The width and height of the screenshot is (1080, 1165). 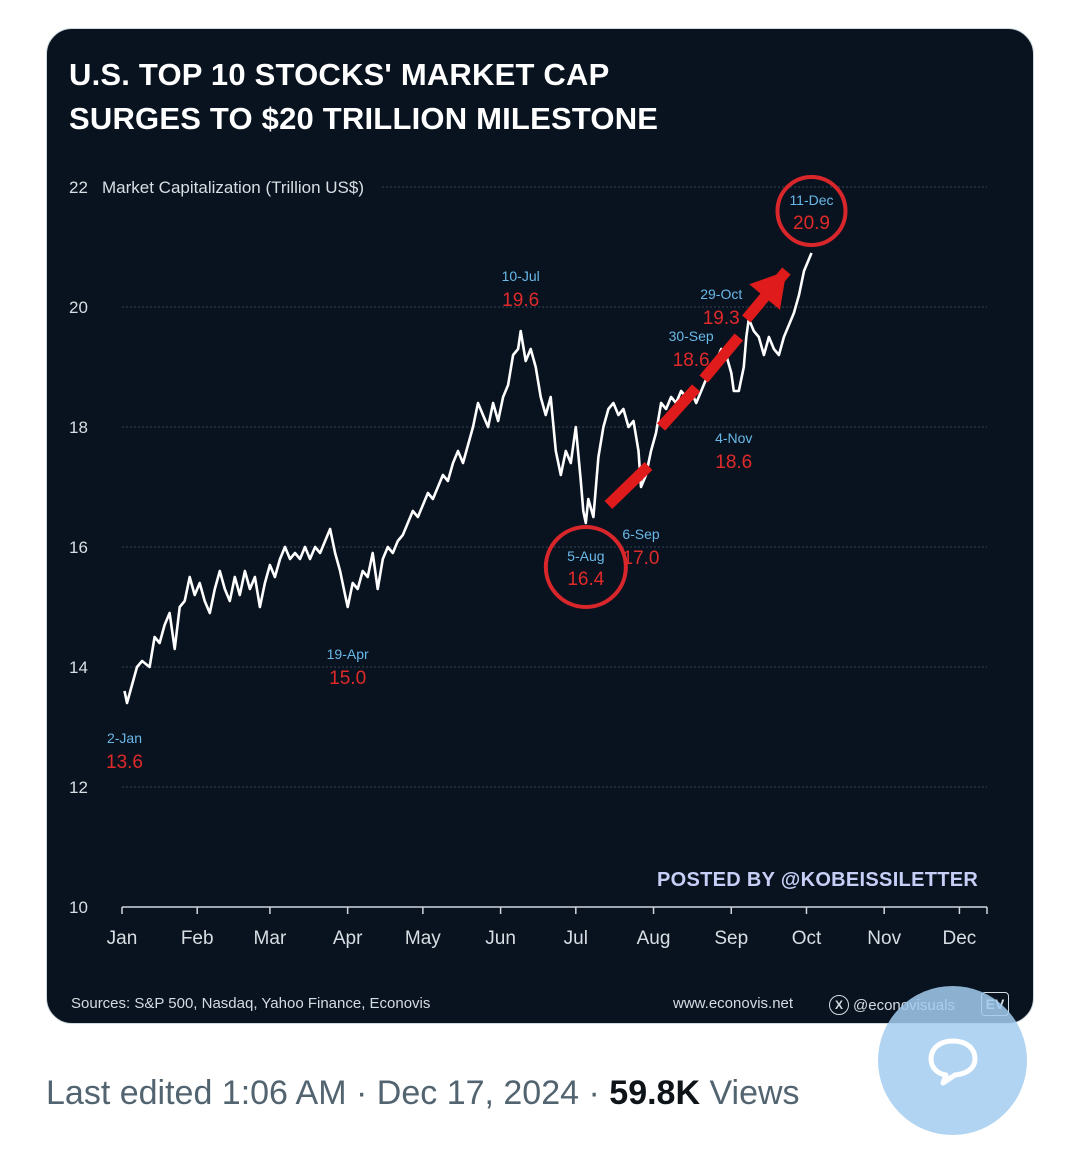 What do you see at coordinates (197, 938) in the screenshot?
I see `x-tick-label: Feb` at bounding box center [197, 938].